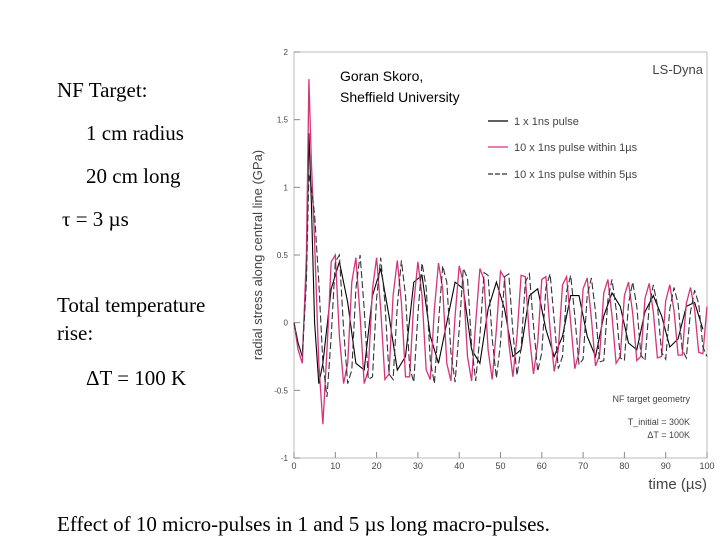 The width and height of the screenshot is (720, 540). I want to click on x-tick-label: 80, so click(624, 466).